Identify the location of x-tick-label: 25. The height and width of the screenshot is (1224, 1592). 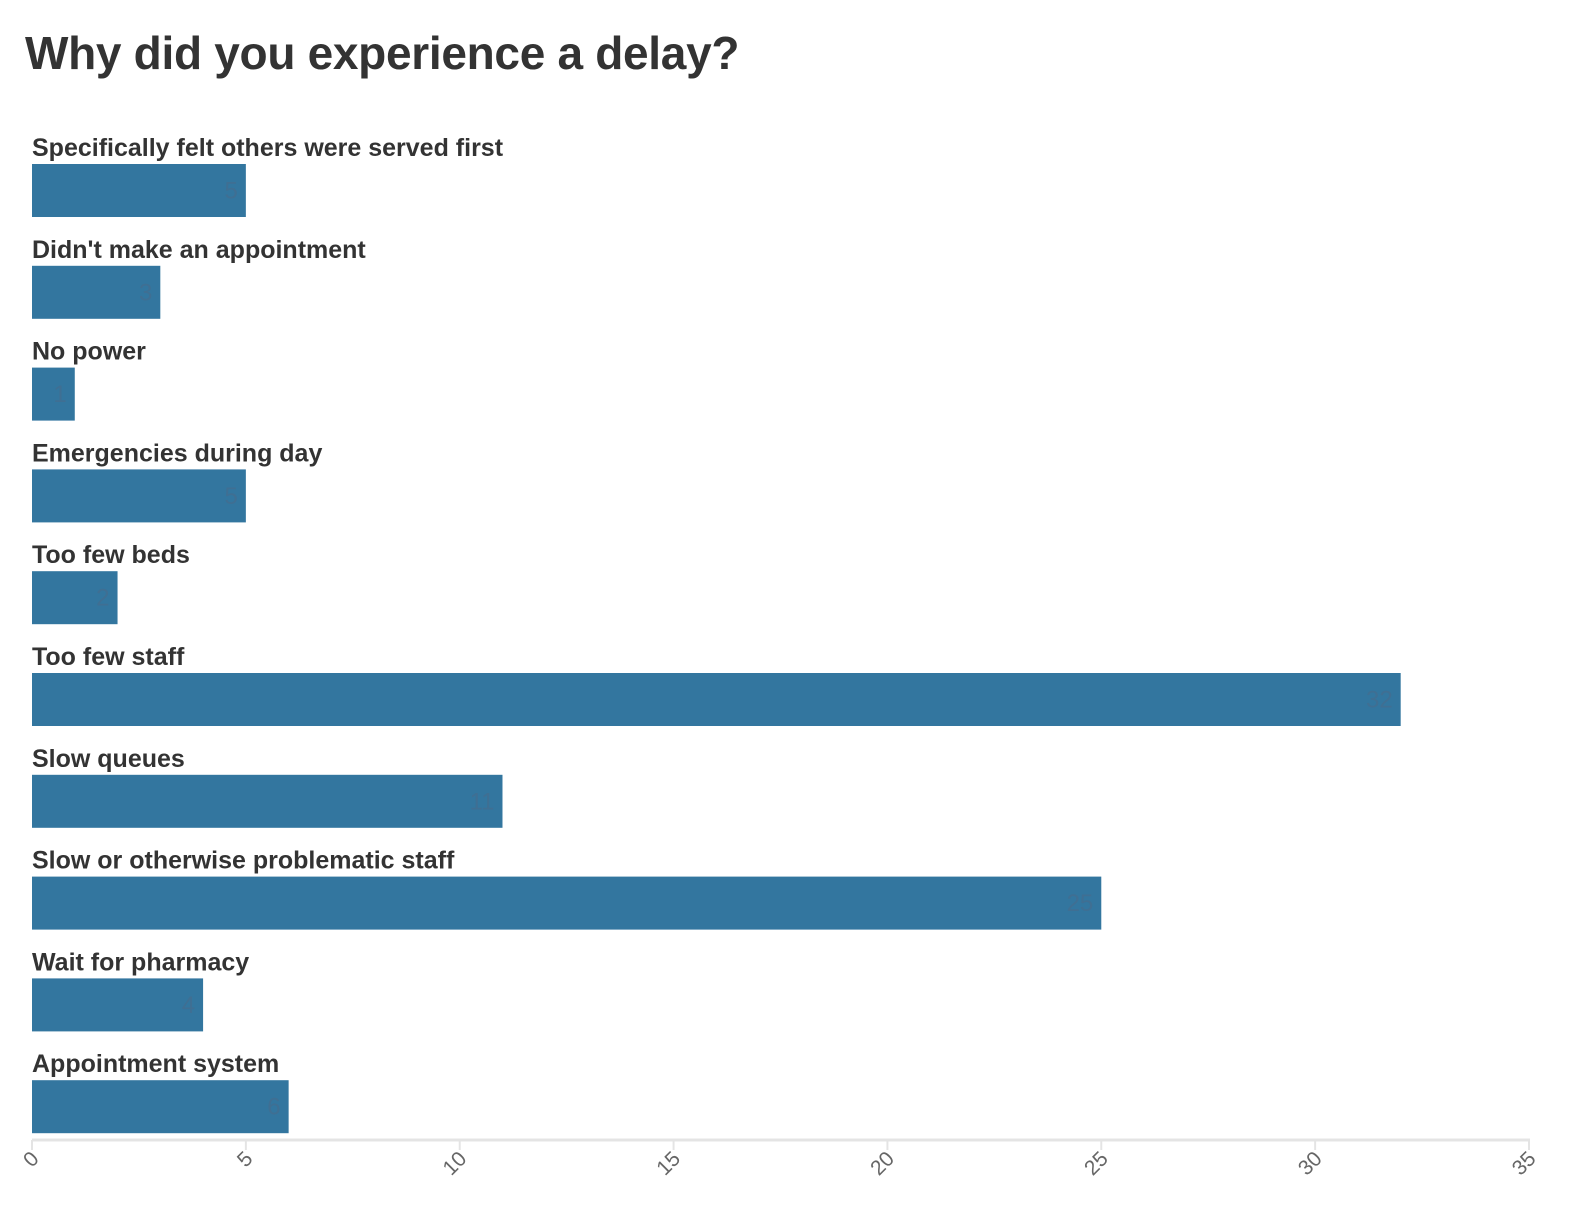
(1096, 1163).